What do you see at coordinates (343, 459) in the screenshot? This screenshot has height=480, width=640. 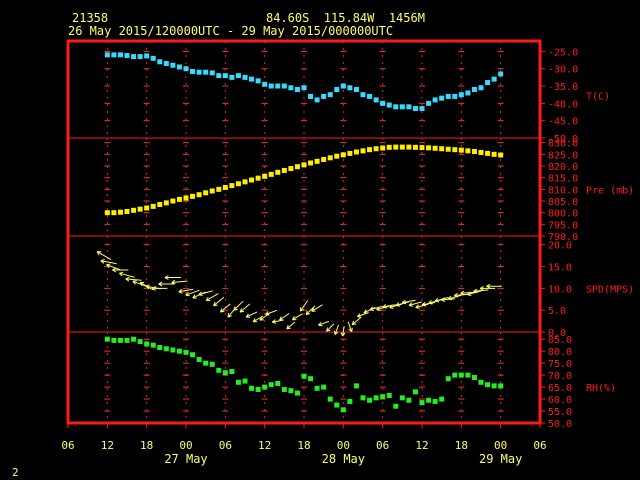 I see `date-label: 28 May` at bounding box center [343, 459].